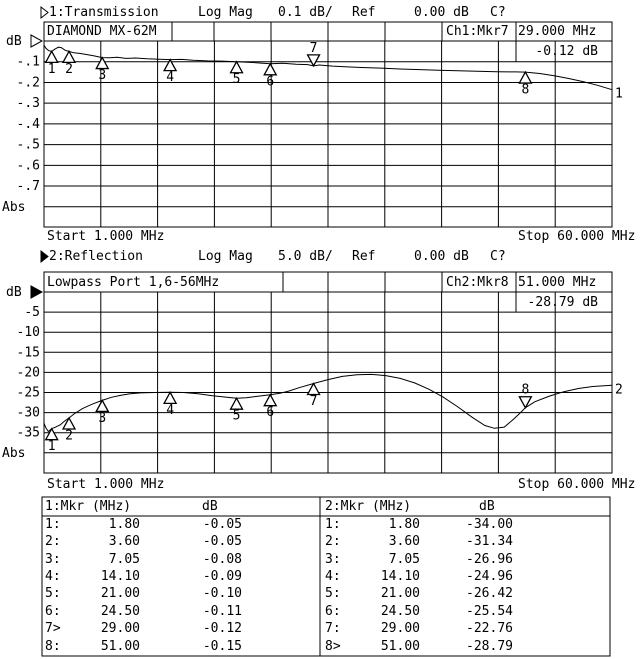 This screenshot has width=640, height=659. Describe the element at coordinates (222, 646) in the screenshot. I see `marker-row-level: -0.15` at that location.